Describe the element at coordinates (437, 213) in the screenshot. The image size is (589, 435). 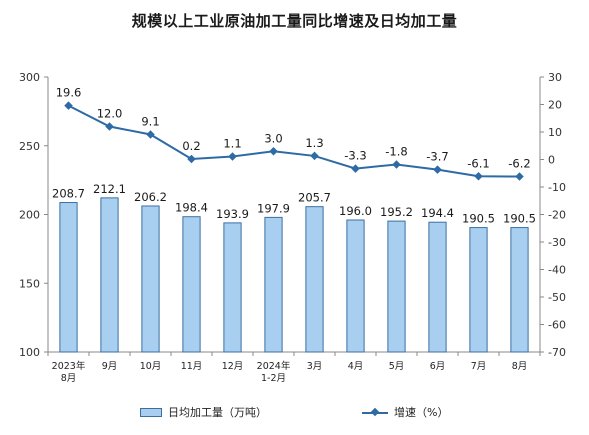
I see `bar-value-label: 194.4` at that location.